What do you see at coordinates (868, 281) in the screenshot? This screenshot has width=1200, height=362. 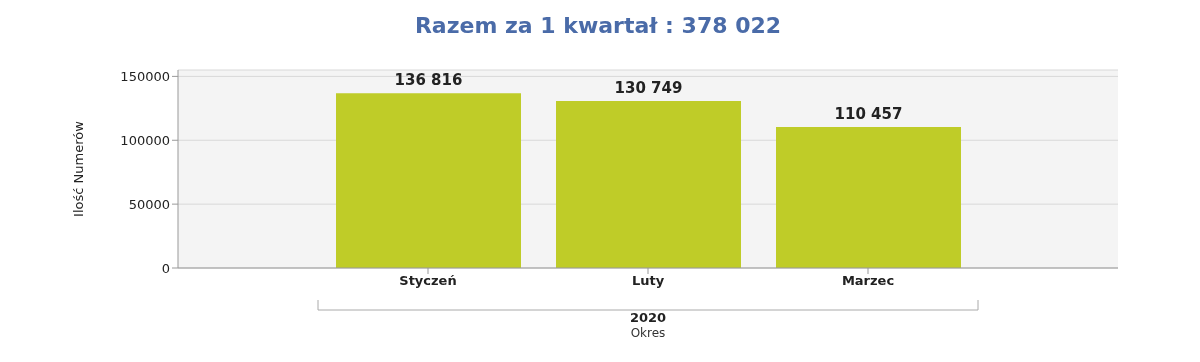 I see `x-tick-label: Marzec` at bounding box center [868, 281].